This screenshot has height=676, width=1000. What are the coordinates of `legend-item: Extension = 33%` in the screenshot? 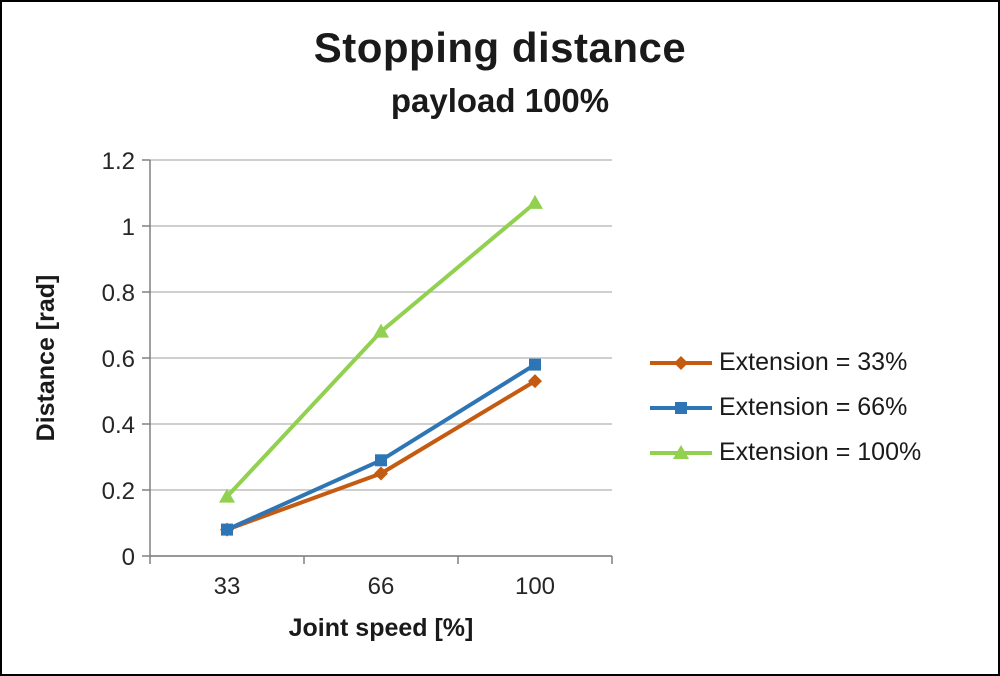 It's located at (820, 362).